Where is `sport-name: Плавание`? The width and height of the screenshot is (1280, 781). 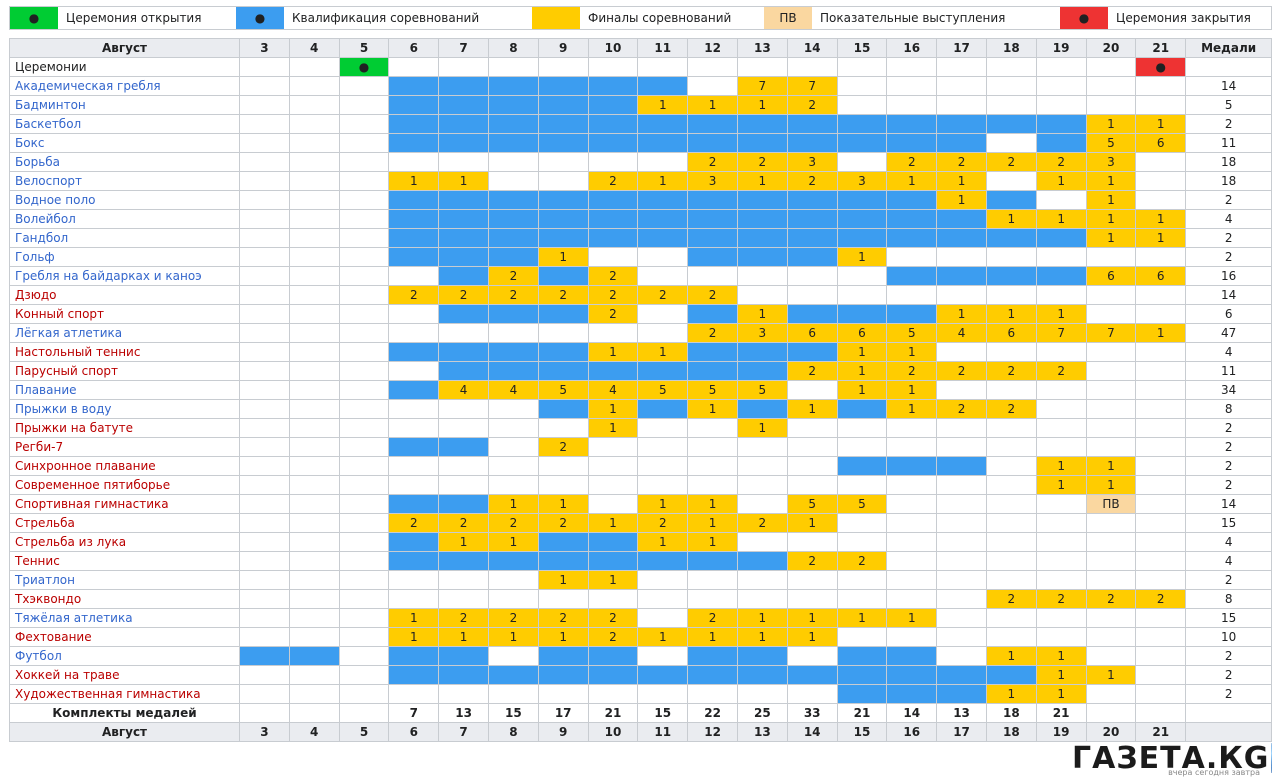 sport-name: Плавание is located at coordinates (124, 390).